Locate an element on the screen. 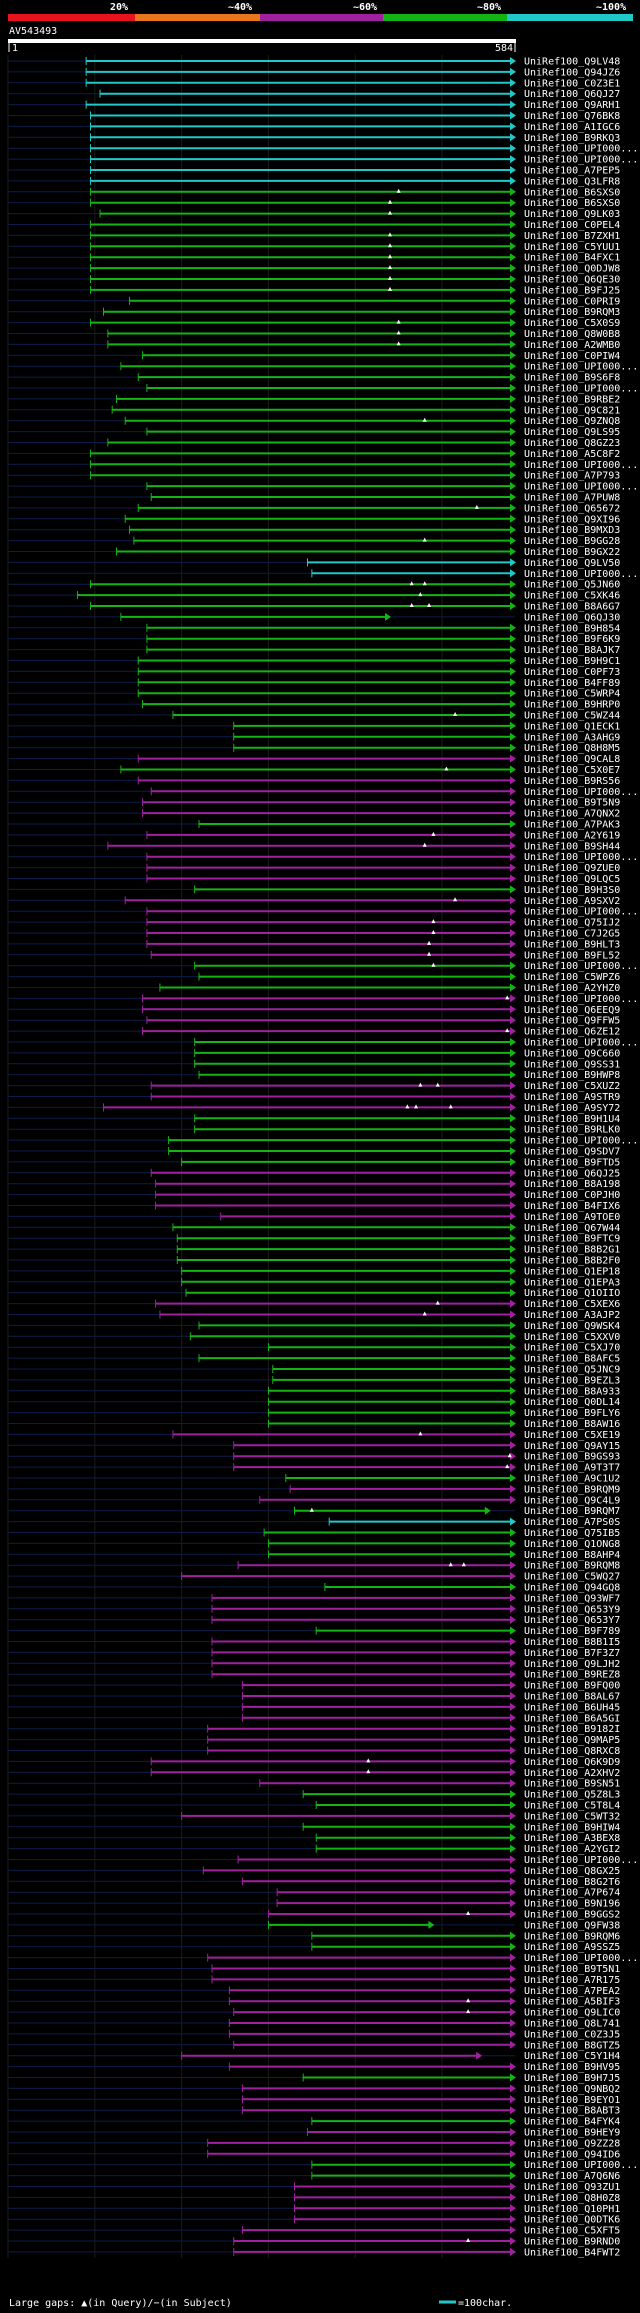  hit-id-label: UniRef100_Q5JN60 is located at coordinates (572, 585).